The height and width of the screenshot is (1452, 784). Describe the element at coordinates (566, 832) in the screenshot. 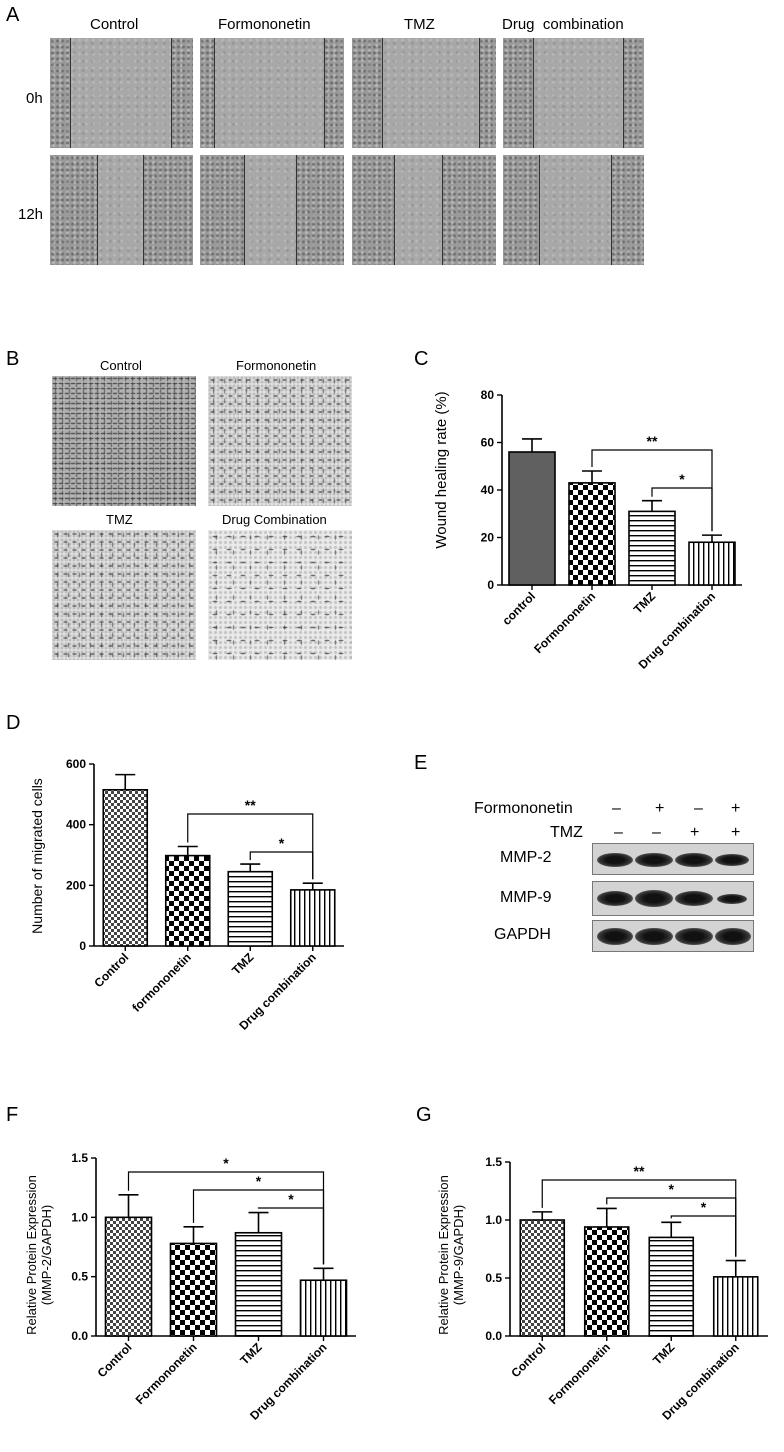

I see `blot-label-tmz: TMZ` at that location.